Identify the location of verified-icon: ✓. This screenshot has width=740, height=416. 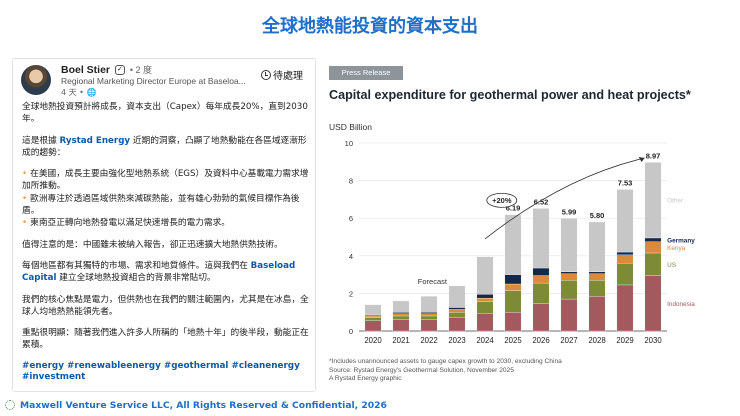
(119, 70).